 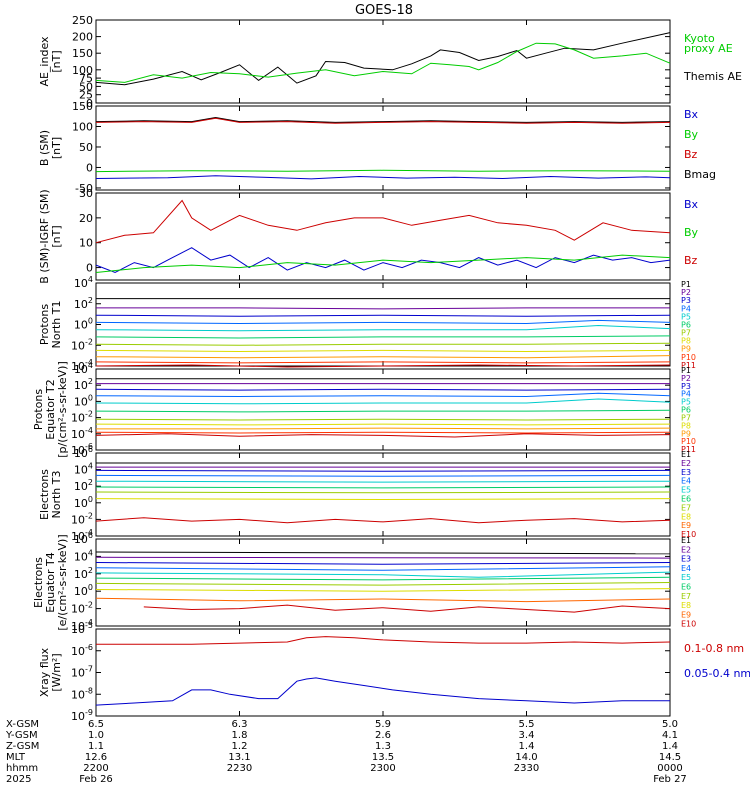 I want to click on legend: Bx By Bz, so click(x=691, y=232).